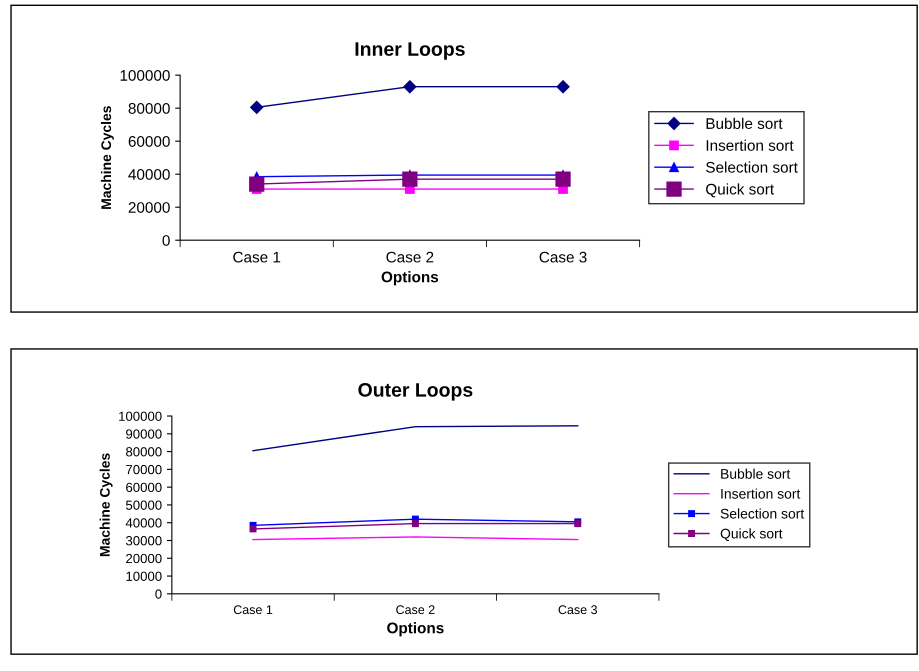  Describe the element at coordinates (410, 51) in the screenshot. I see `chart-title: Inner Loops` at that location.